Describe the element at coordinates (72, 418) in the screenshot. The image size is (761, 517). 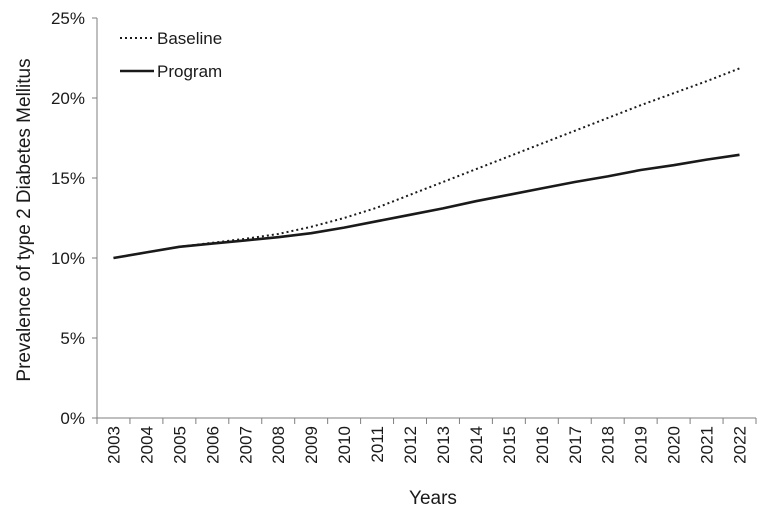
I see `y-tick-label: 0%` at that location.